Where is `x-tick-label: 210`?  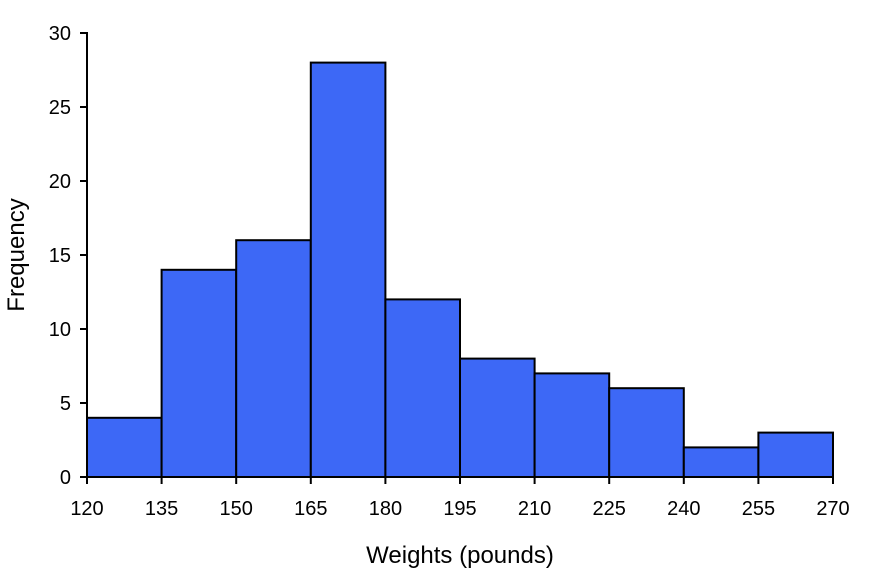 x-tick-label: 210 is located at coordinates (534, 509).